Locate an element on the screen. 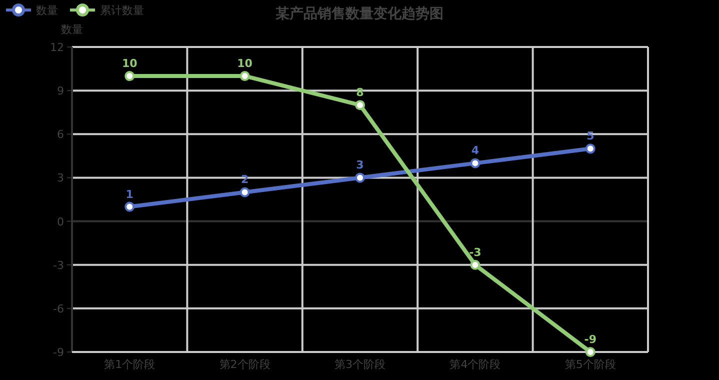 This screenshot has width=719, height=380. x-tick-label: 第5个阶段 is located at coordinates (590, 364).